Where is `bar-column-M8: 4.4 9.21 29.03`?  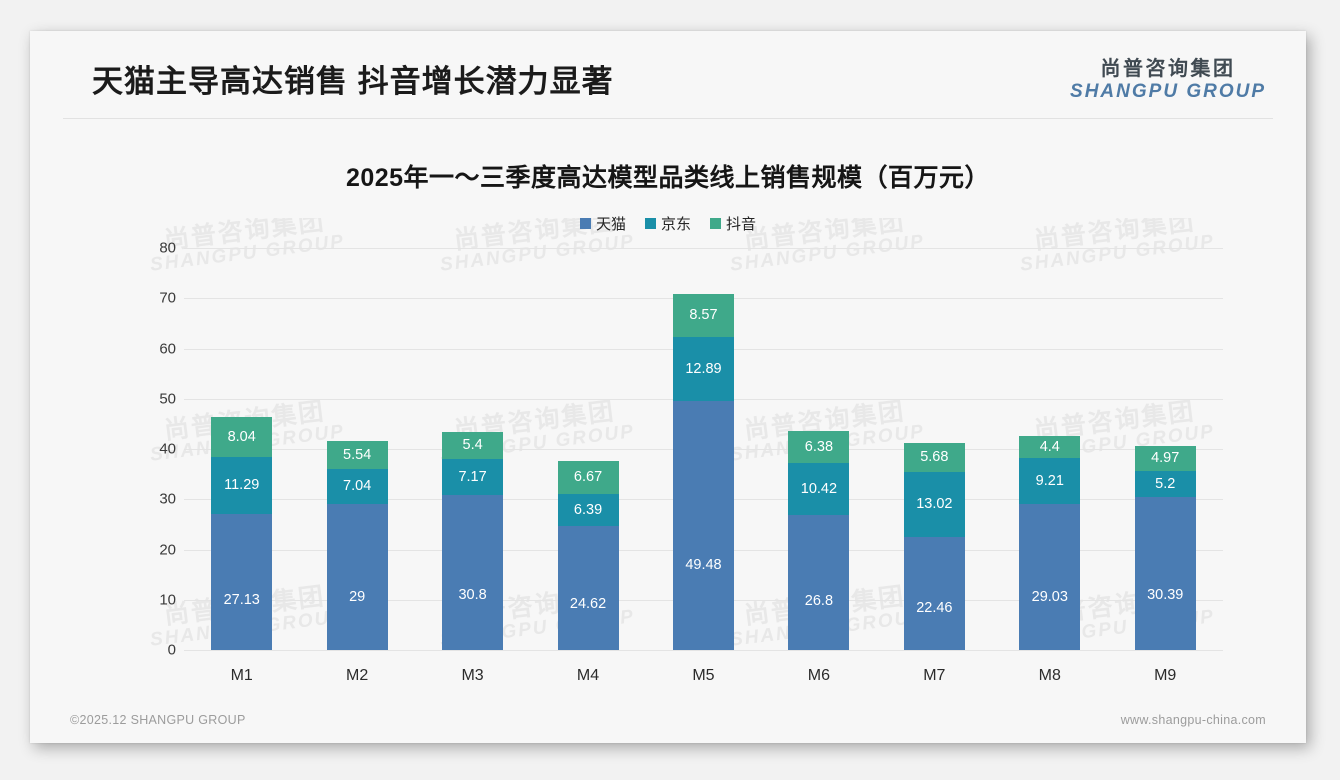 bar-column-M8: 4.4 9.21 29.03 is located at coordinates (1049, 449).